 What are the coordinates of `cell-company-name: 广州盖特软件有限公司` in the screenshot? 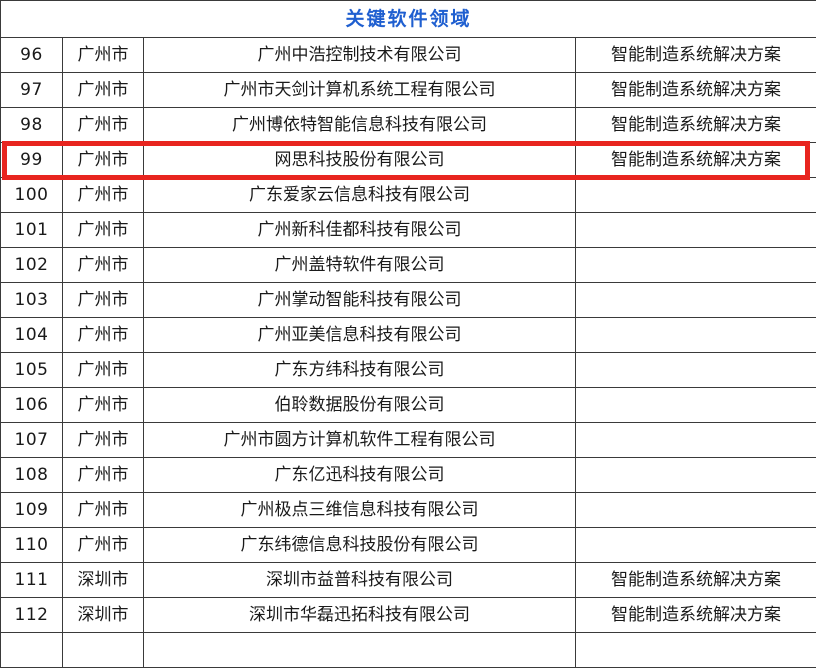 It's located at (360, 265).